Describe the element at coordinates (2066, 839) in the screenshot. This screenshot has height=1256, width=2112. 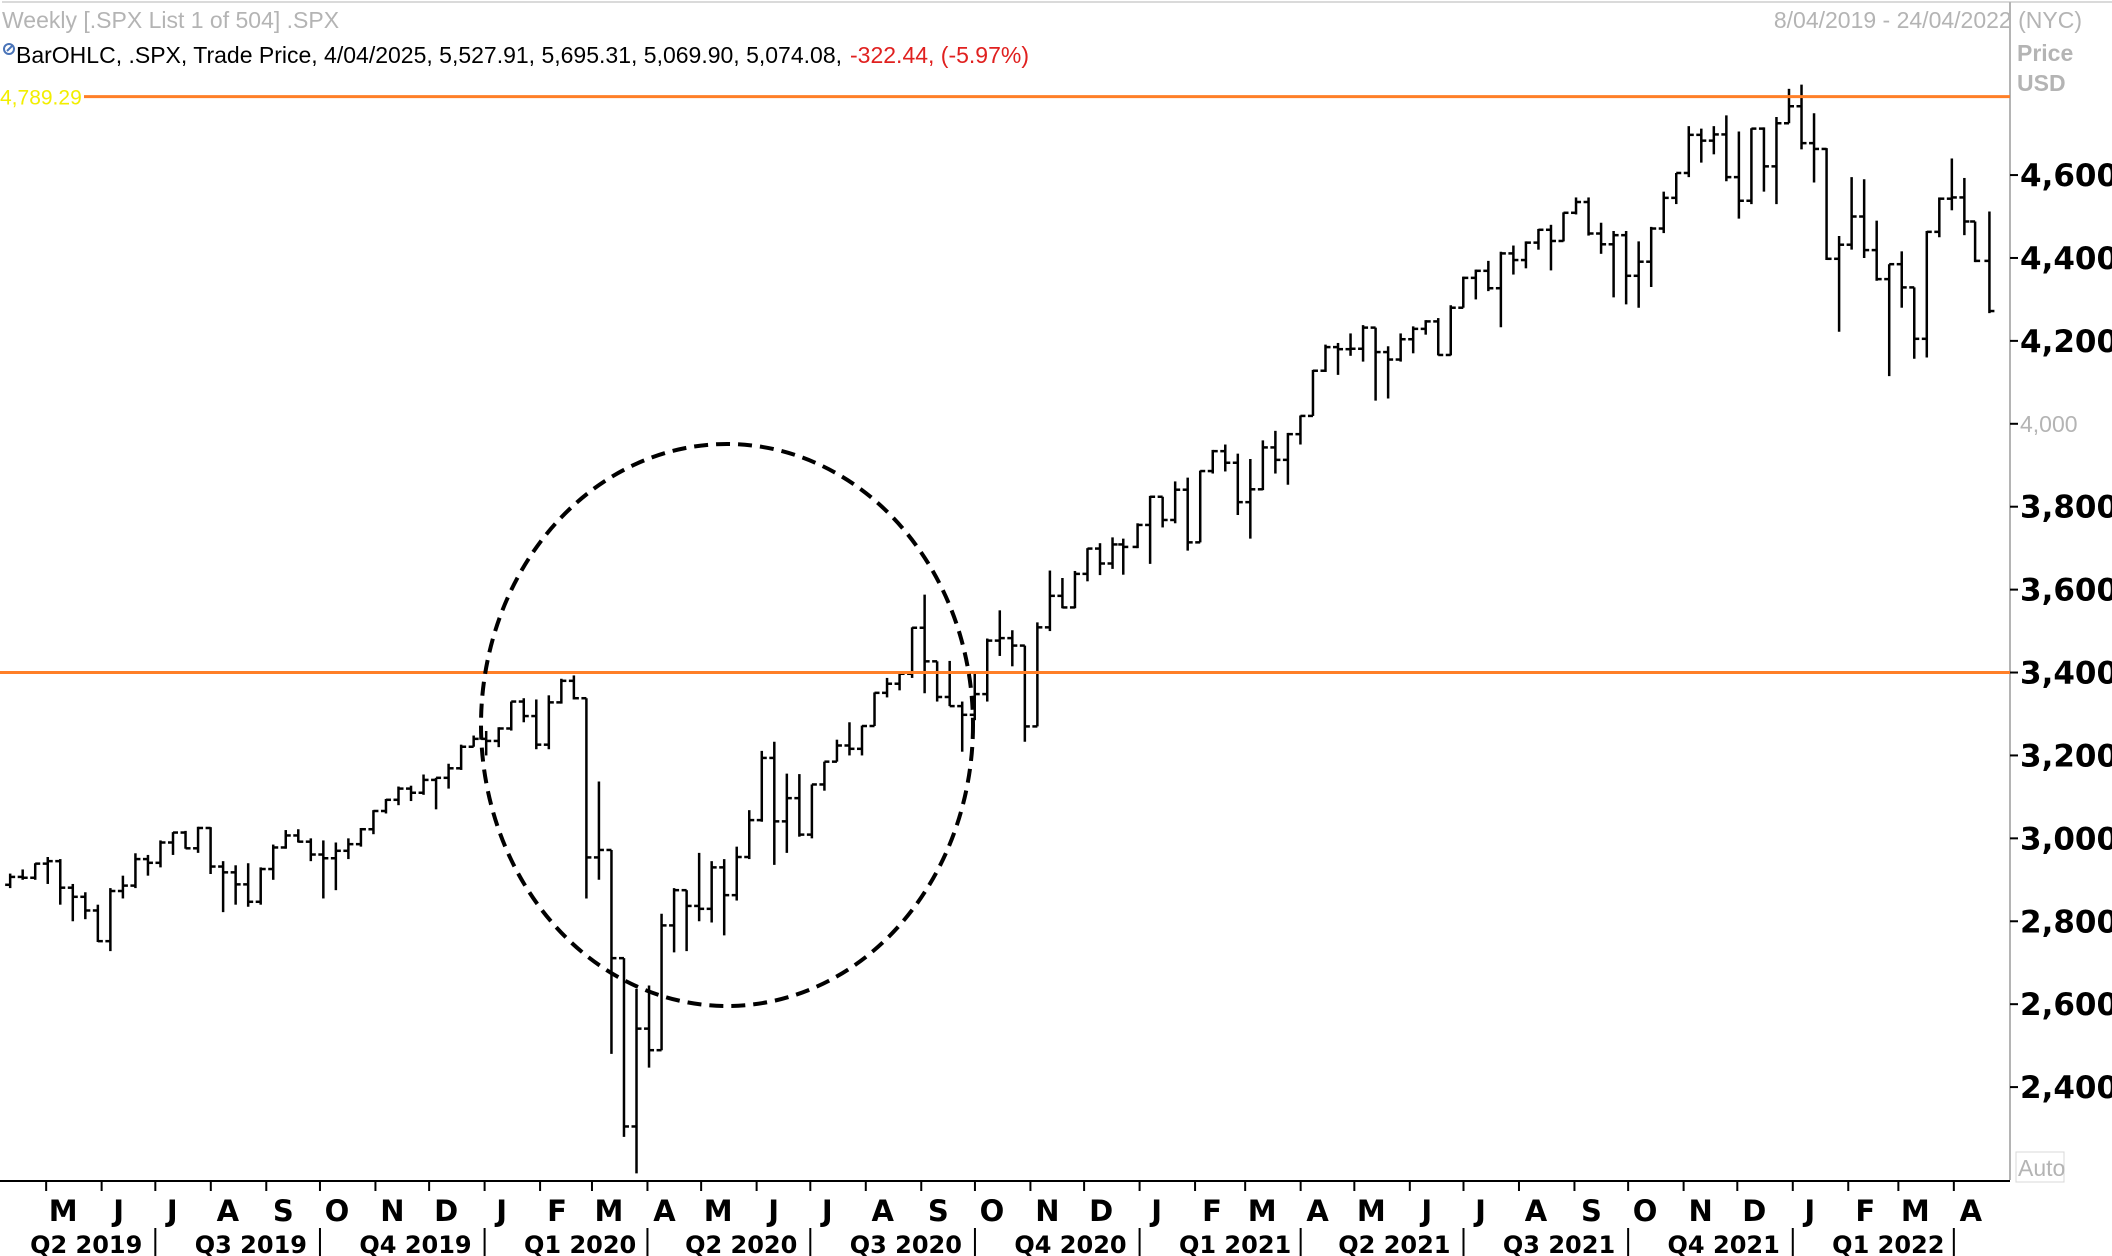
I see `y-tick-label: 3,000` at that location.